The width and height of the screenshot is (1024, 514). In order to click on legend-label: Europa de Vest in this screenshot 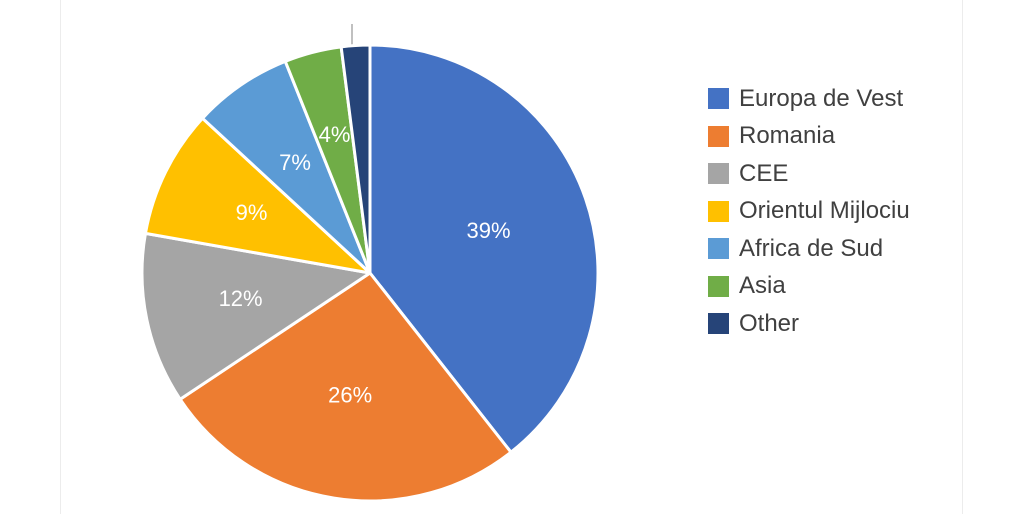, I will do `click(821, 98)`.